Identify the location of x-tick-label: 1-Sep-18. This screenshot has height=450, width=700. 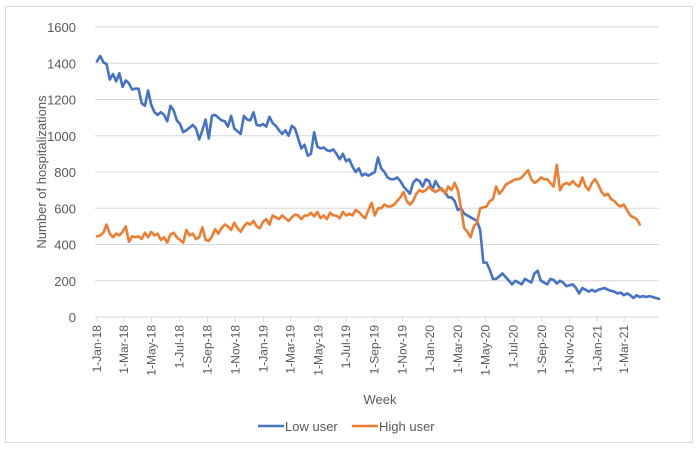
(207, 350).